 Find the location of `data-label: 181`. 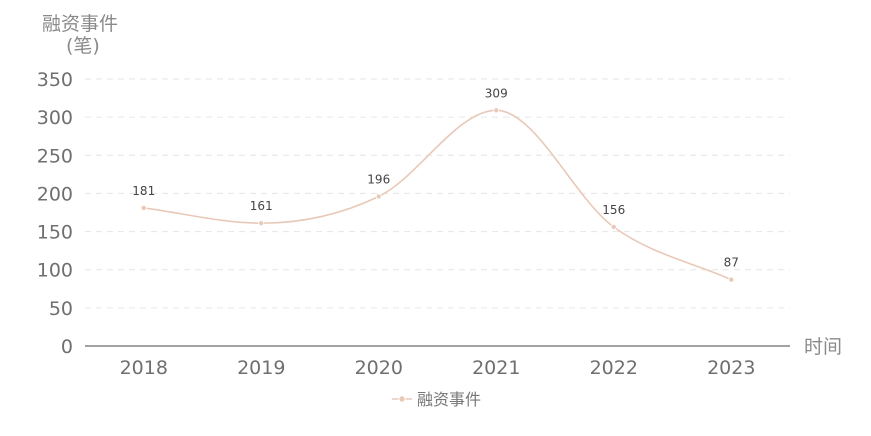

data-label: 181 is located at coordinates (143, 191).